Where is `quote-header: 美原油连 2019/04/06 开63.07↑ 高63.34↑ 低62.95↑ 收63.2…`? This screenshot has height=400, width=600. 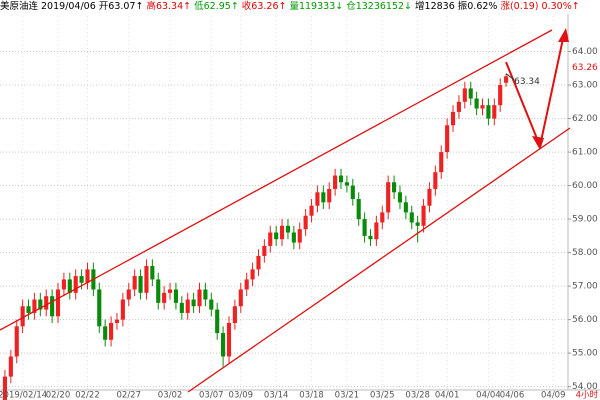 quote-header: 美原油连 2019/04/06 开63.07↑ 高63.34↑ 低62.95↑ 收63.2… is located at coordinates (300, 7).